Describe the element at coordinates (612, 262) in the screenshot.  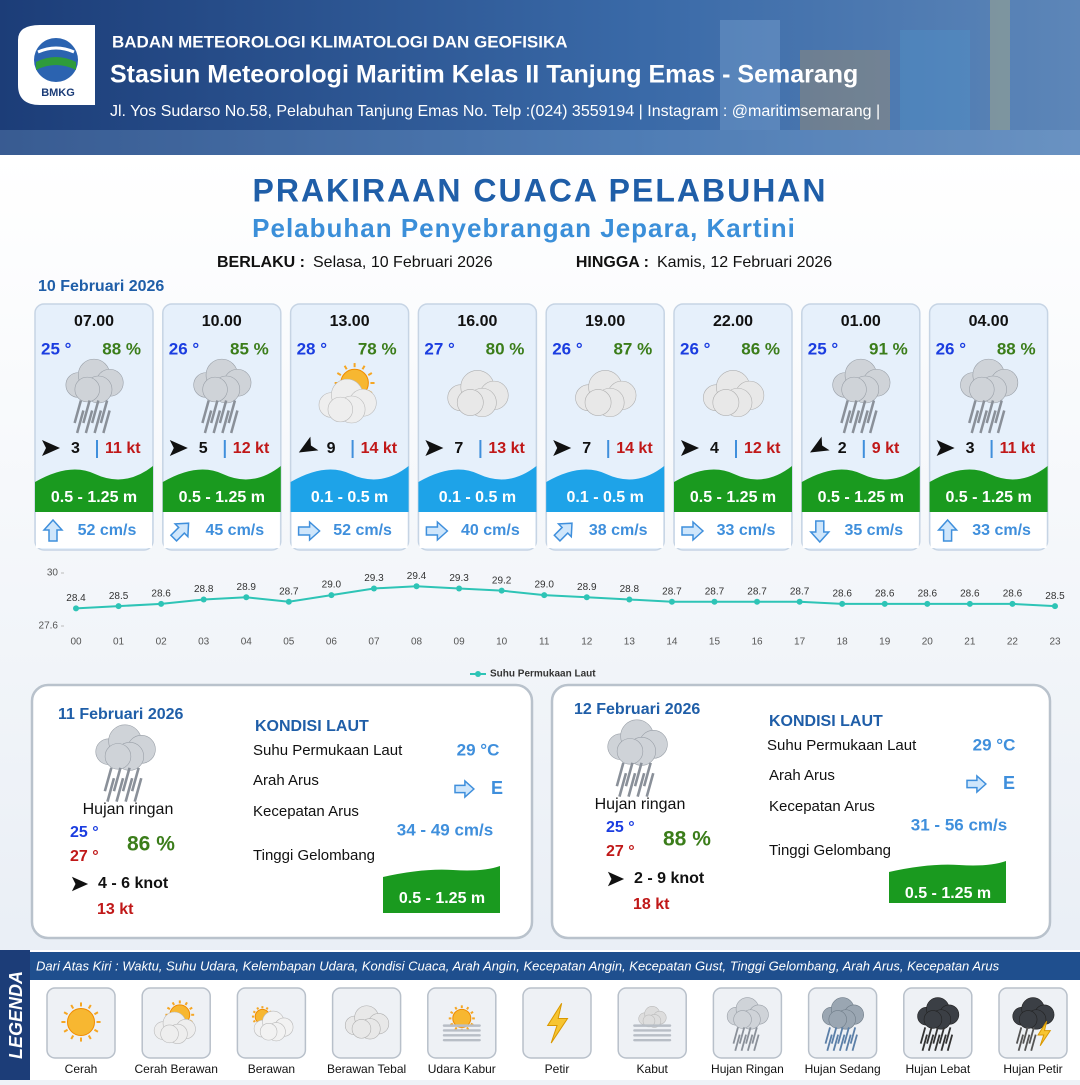
I see `to-label: HINGGA :` at that location.